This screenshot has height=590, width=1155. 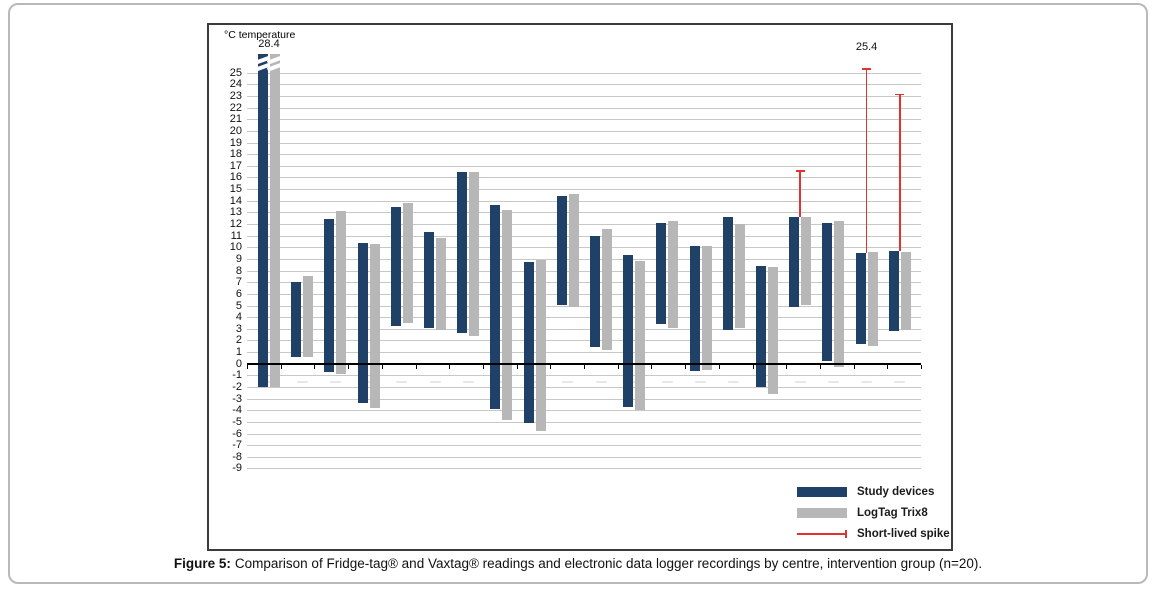 I want to click on y-axis-tick-label: 1, so click(x=238, y=352).